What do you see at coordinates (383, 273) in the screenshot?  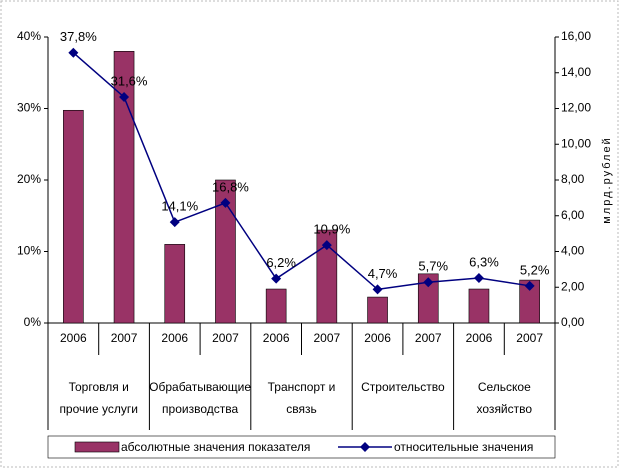 I see `data-label: 4,7%` at bounding box center [383, 273].